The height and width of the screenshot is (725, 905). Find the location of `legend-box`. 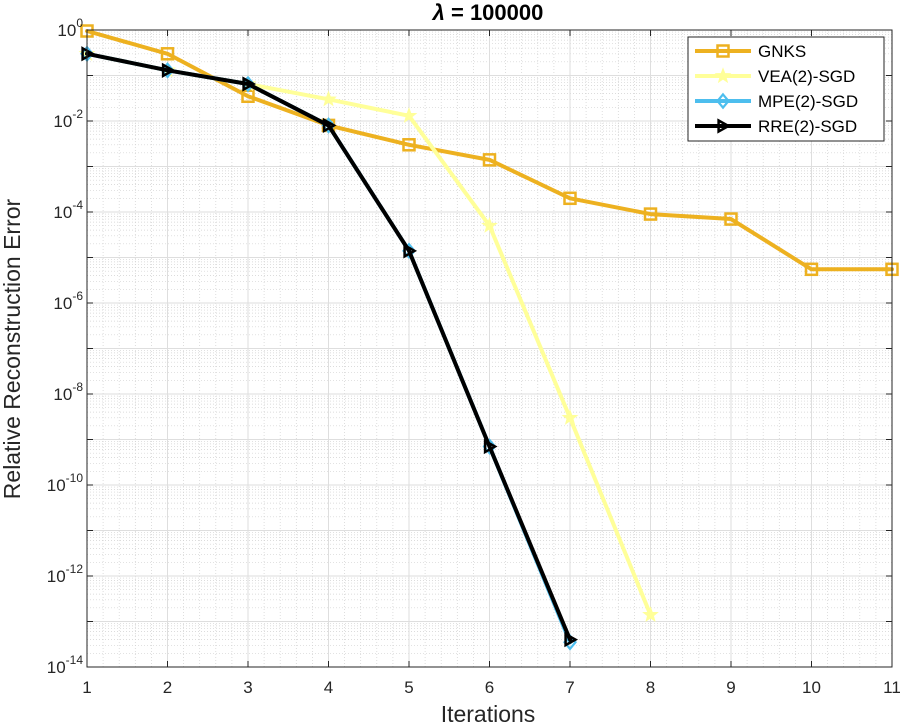

legend-box is located at coordinates (786, 89).